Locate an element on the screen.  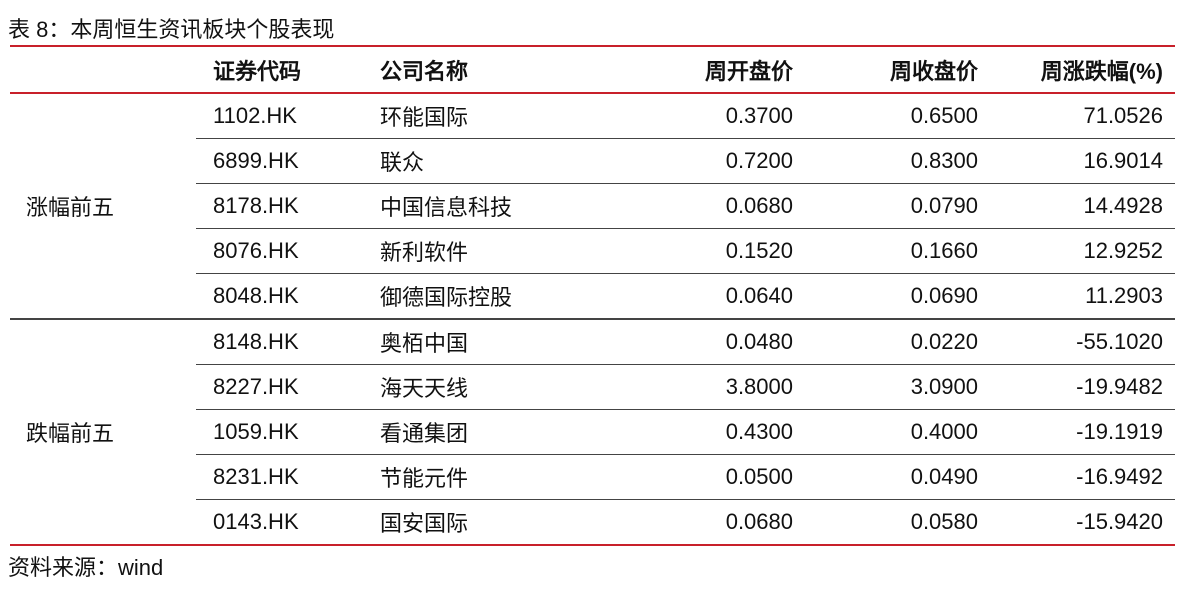
table-row: 8227.HK 海天天线 3.8000 3.0900 -19.9482 is located at coordinates (685, 387).